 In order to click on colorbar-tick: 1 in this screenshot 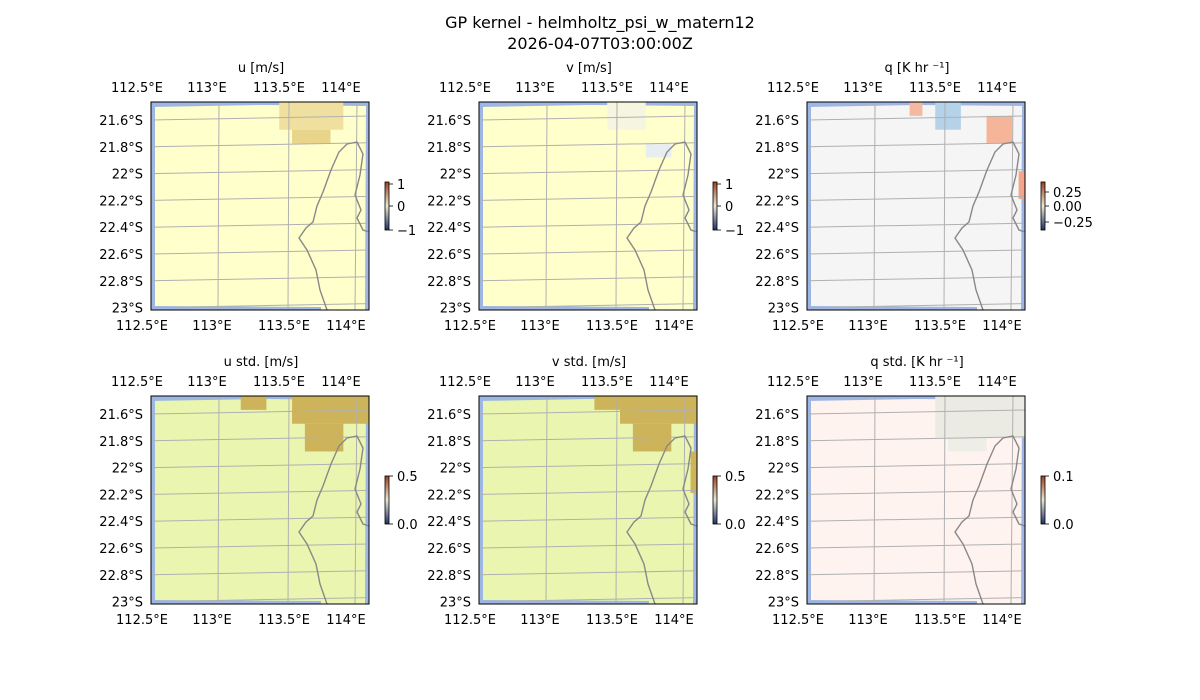, I will do `click(401, 185)`.